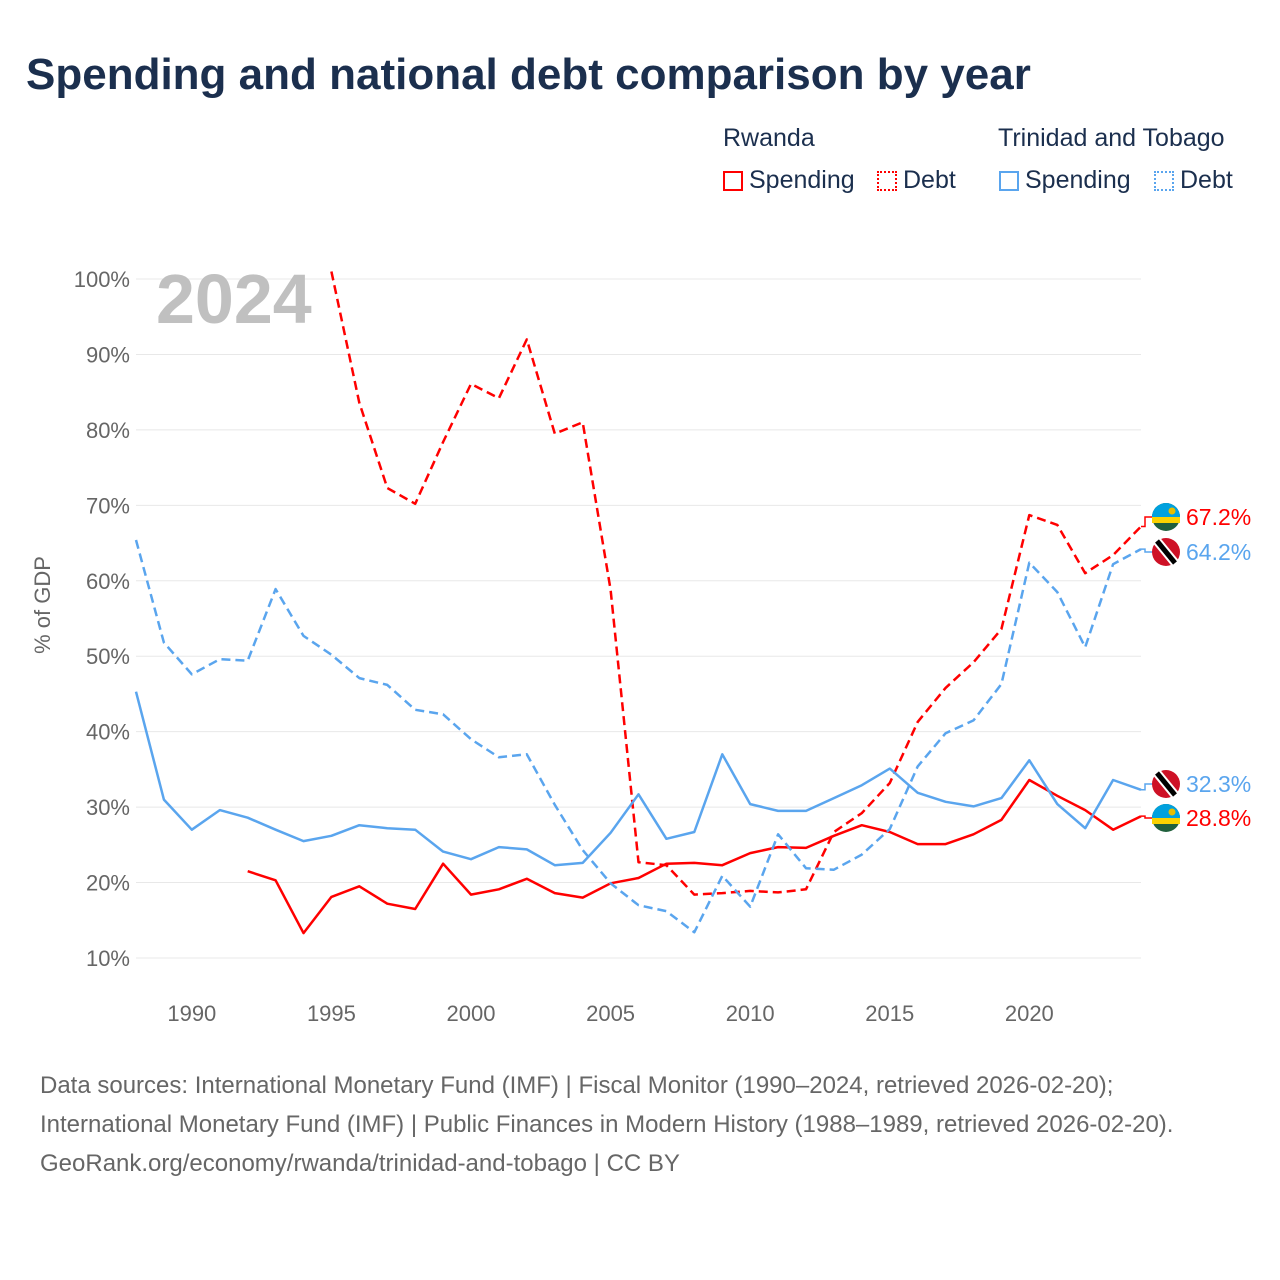  I want to click on y-tick-label: 30%, so click(108, 807).